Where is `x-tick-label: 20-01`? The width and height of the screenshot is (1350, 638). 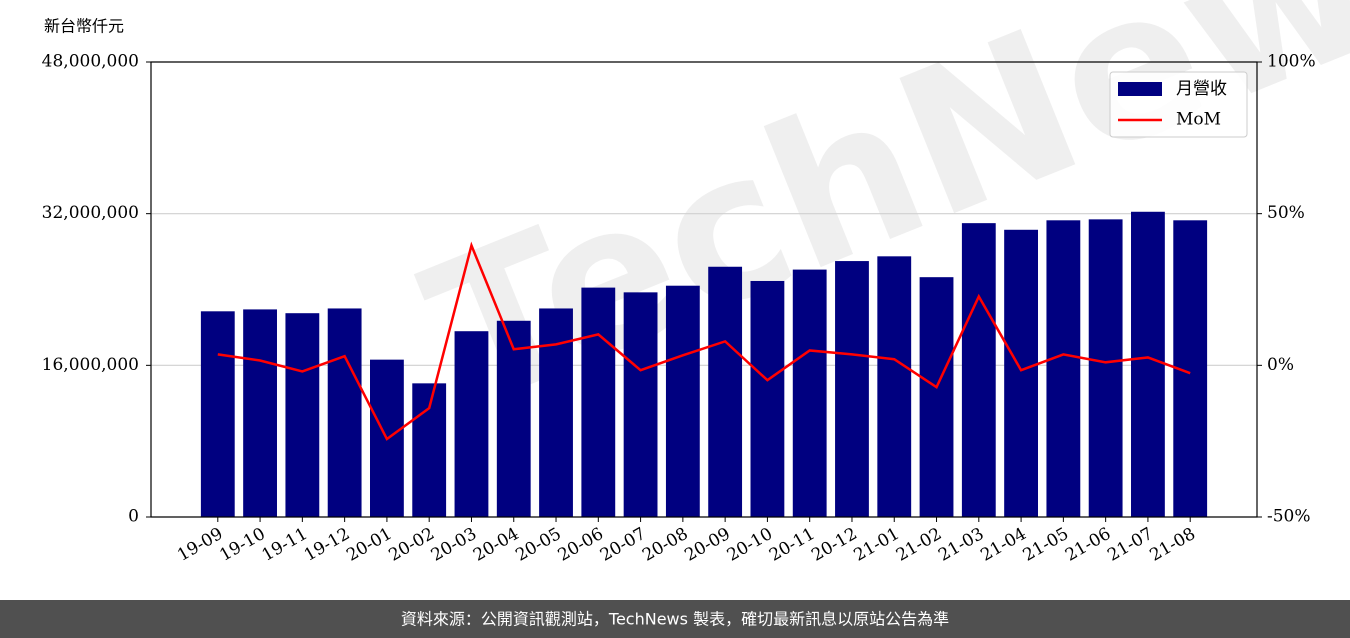
x-tick-label: 20-01 is located at coordinates (369, 545).